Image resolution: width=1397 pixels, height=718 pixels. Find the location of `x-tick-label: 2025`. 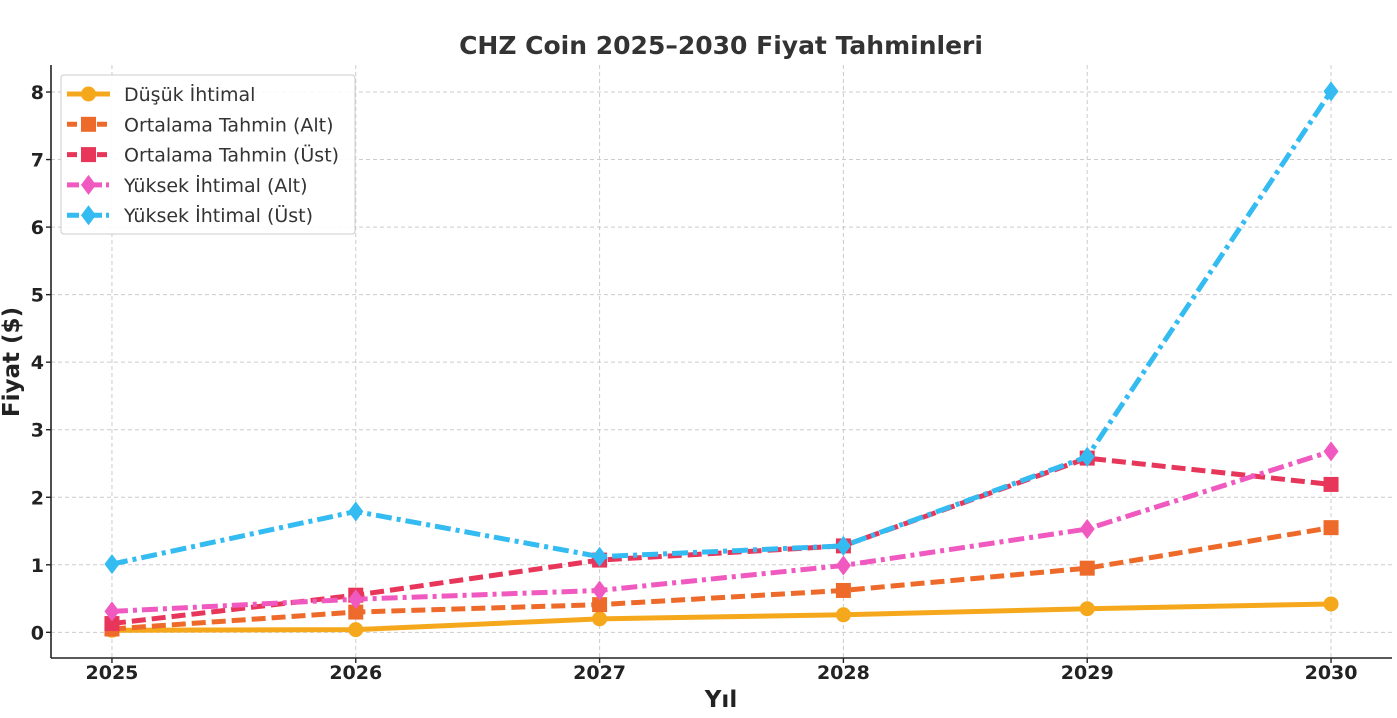

x-tick-label: 2025 is located at coordinates (112, 673).